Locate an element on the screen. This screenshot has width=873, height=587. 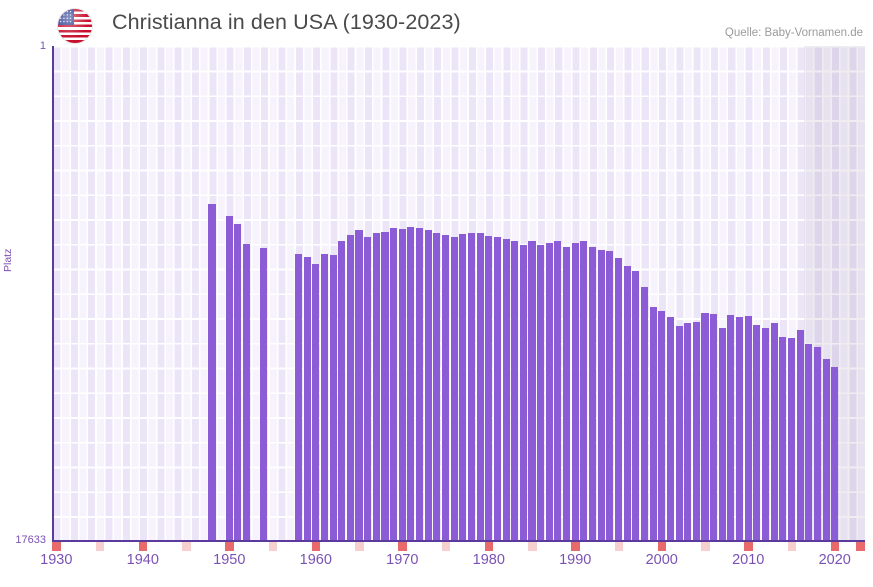
x-axis-tick-label: 1930 is located at coordinates (56, 560).